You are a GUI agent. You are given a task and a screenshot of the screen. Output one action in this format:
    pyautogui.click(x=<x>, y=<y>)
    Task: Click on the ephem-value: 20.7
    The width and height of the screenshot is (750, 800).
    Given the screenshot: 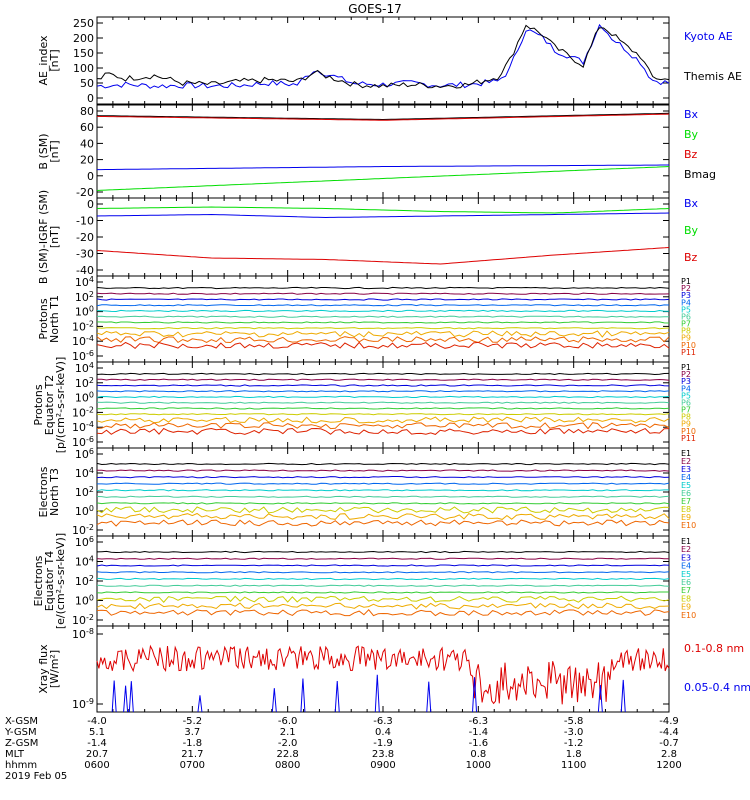 What is the action you would take?
    pyautogui.click(x=97, y=754)
    